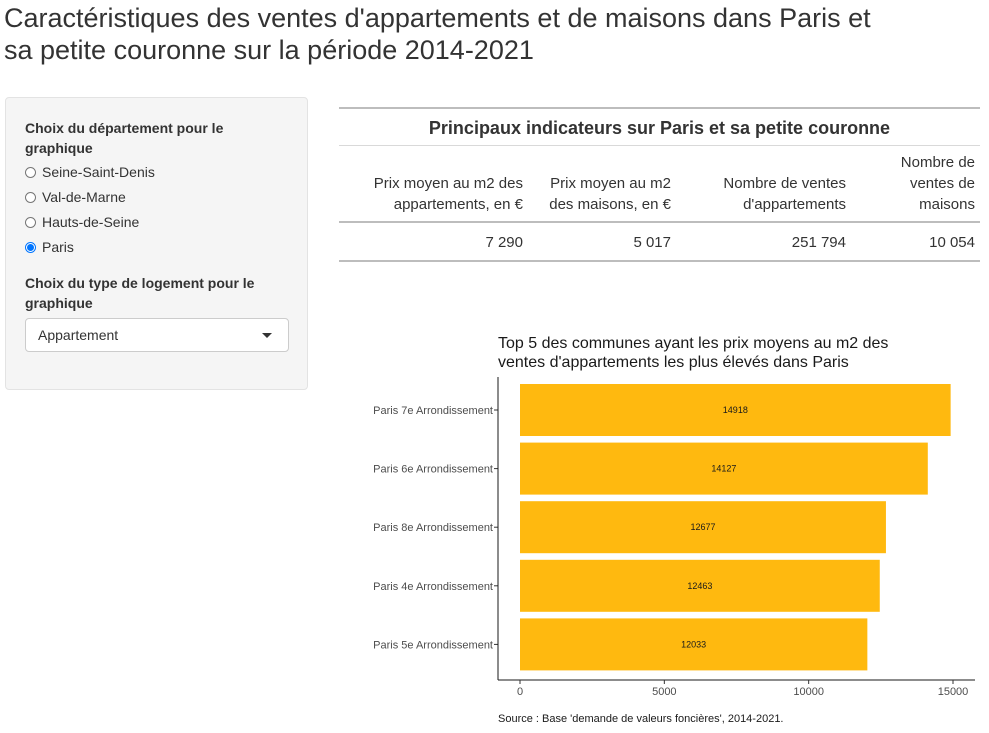  Describe the element at coordinates (433, 470) in the screenshot. I see `category-label: Paris 6e Arrondissement` at that location.